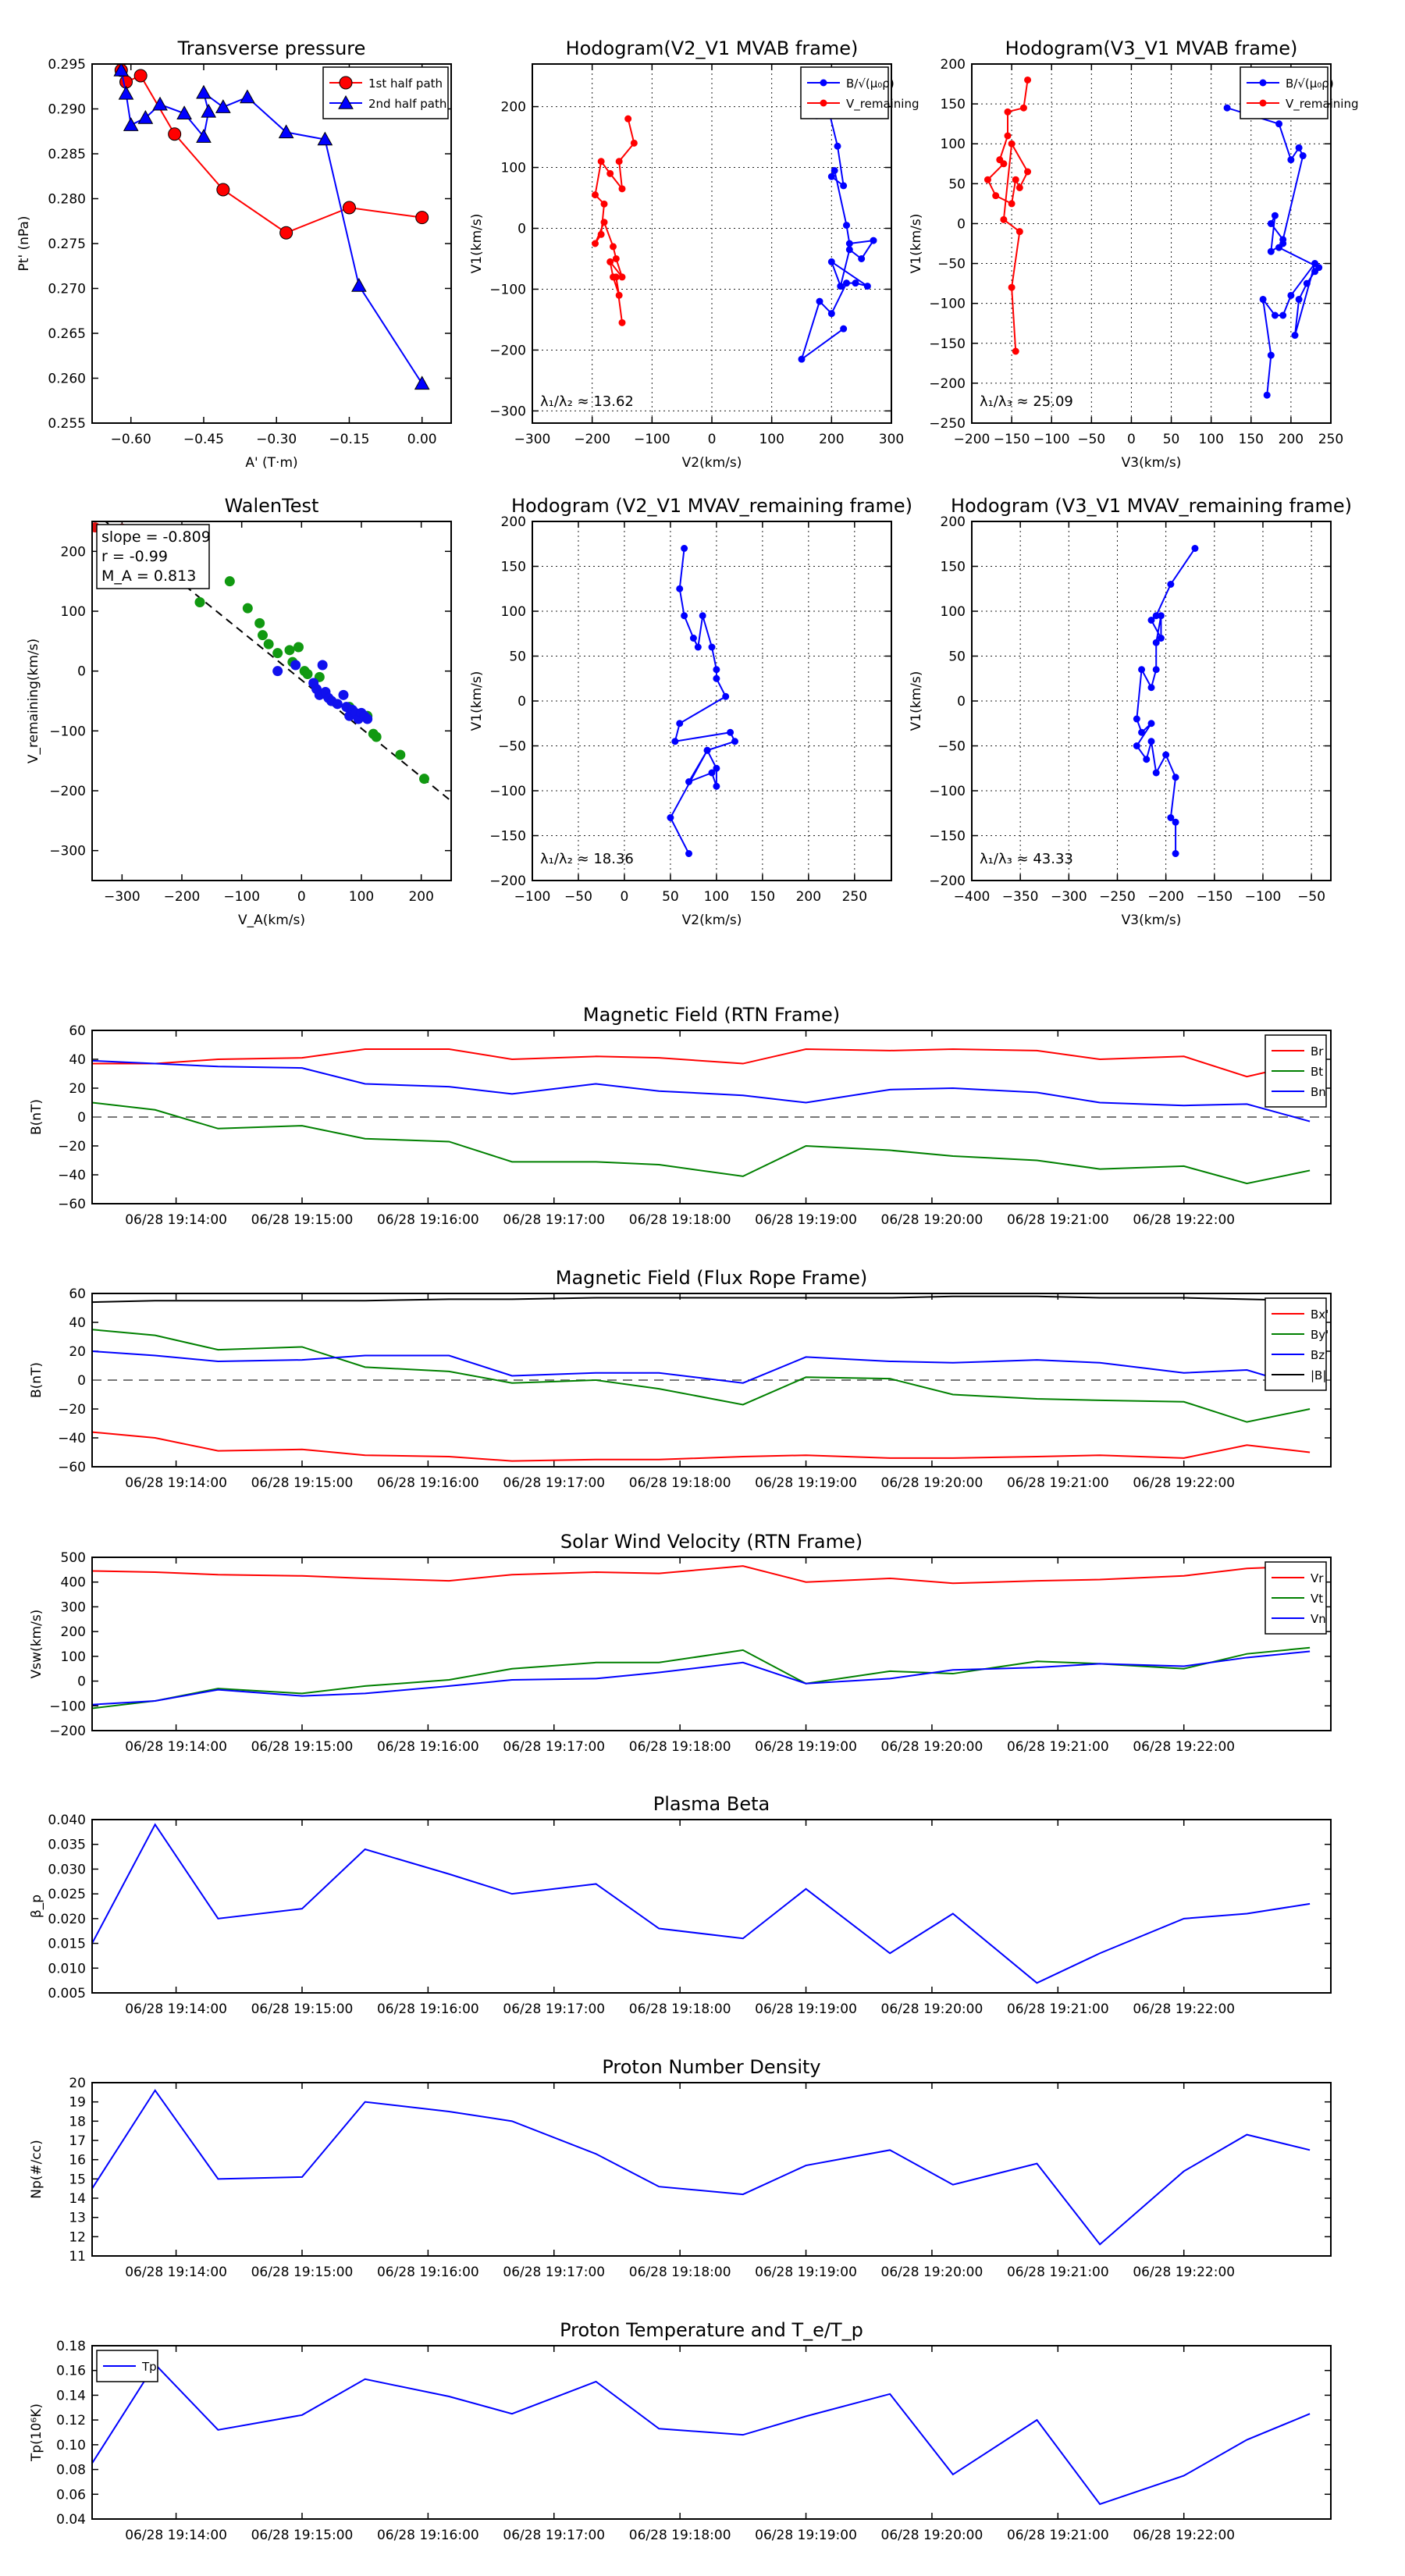 Image resolution: width=1405 pixels, height=2576 pixels. I want to click on series-line-b, so click(702, 1299).